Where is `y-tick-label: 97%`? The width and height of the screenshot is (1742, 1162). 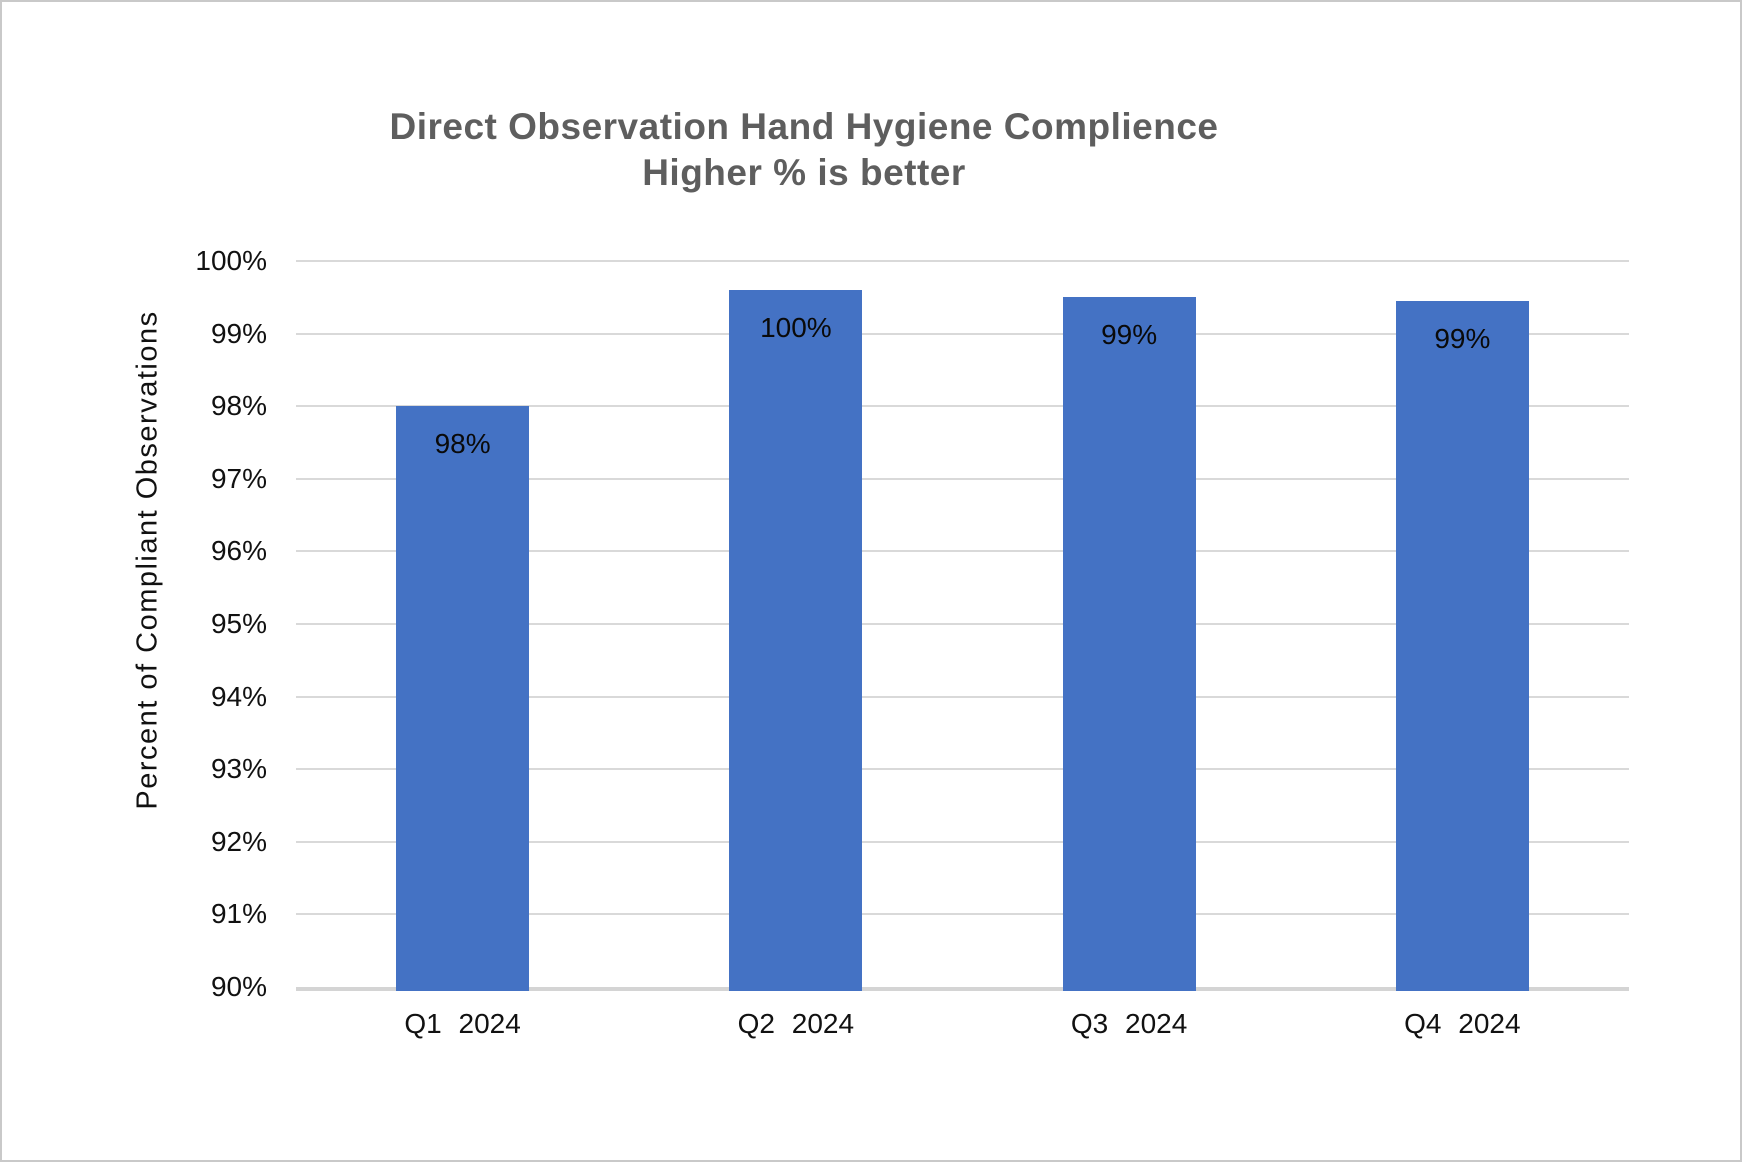 y-tick-label: 97% is located at coordinates (238, 478).